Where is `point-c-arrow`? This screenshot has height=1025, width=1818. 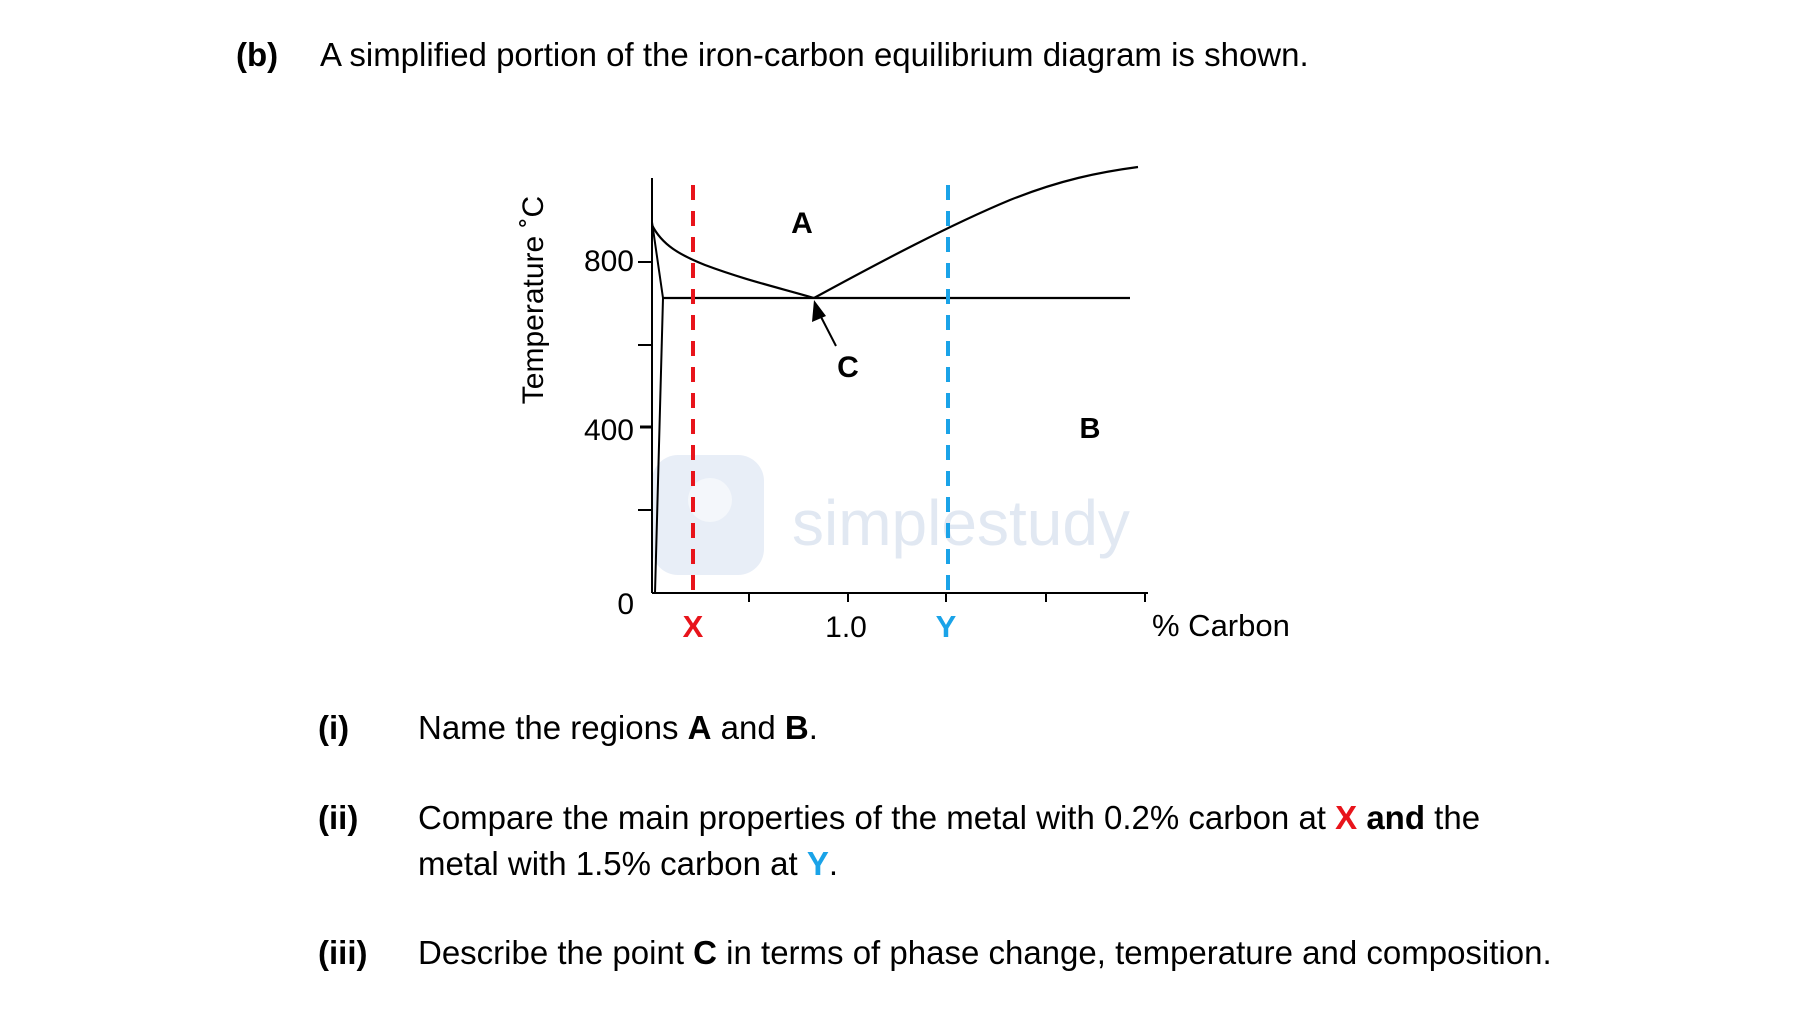
point-c-arrow is located at coordinates (827, 329).